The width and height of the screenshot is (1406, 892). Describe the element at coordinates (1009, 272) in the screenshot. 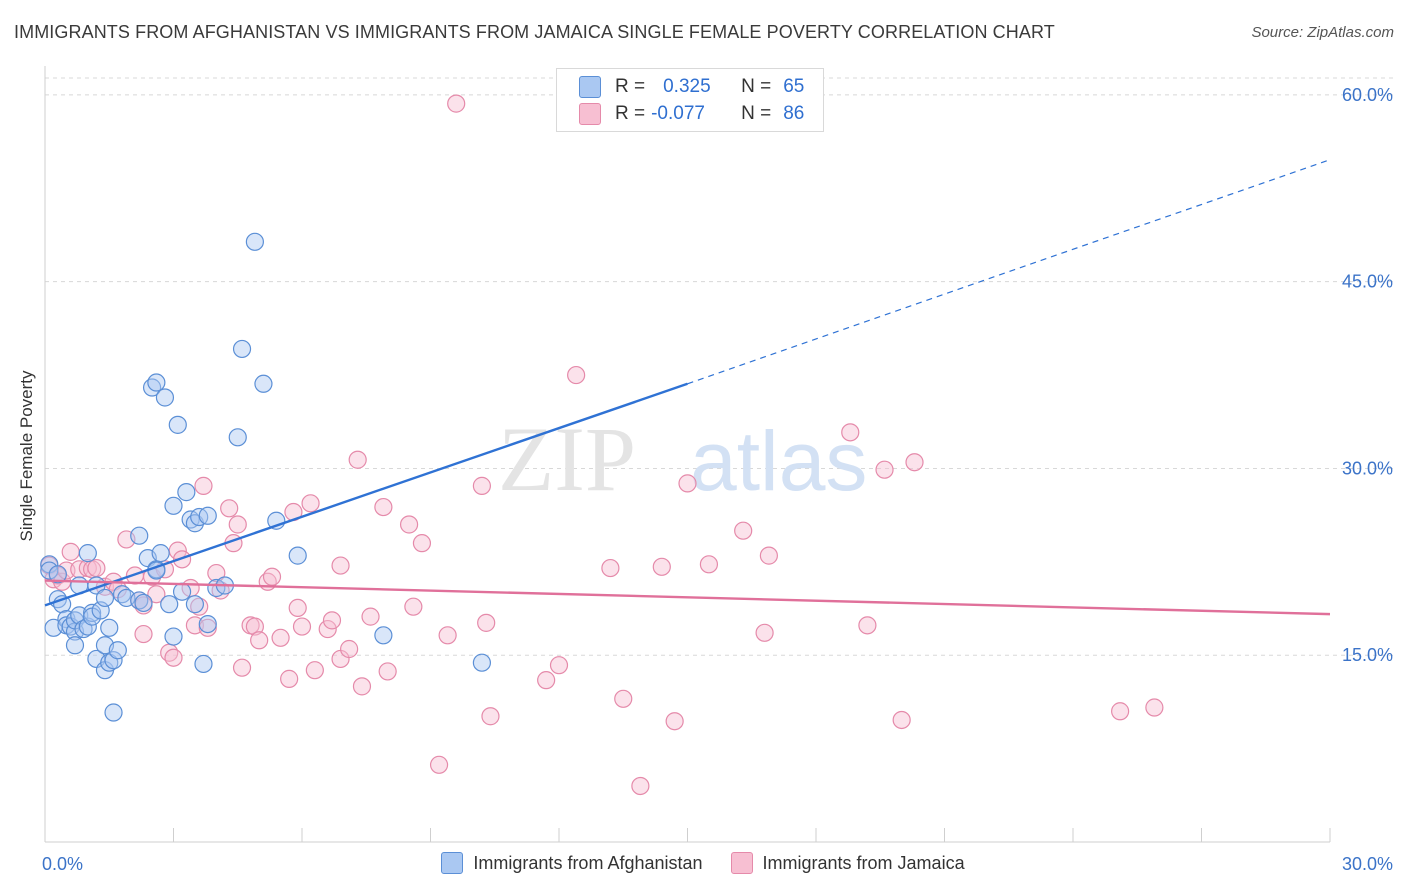

I see `trend-line-afghanistan-projection` at that location.